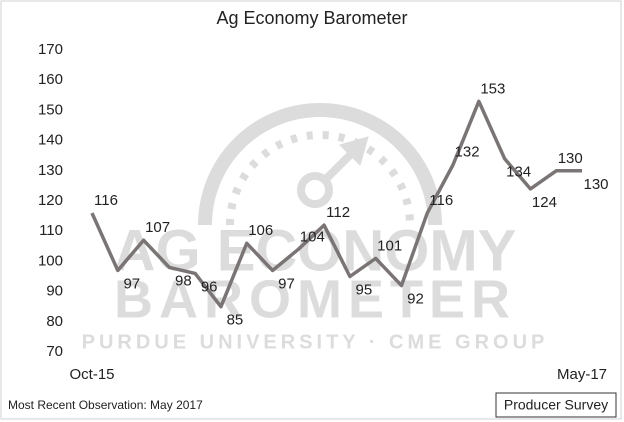  What do you see at coordinates (50, 140) in the screenshot?
I see `y-tick-label: 140` at bounding box center [50, 140].